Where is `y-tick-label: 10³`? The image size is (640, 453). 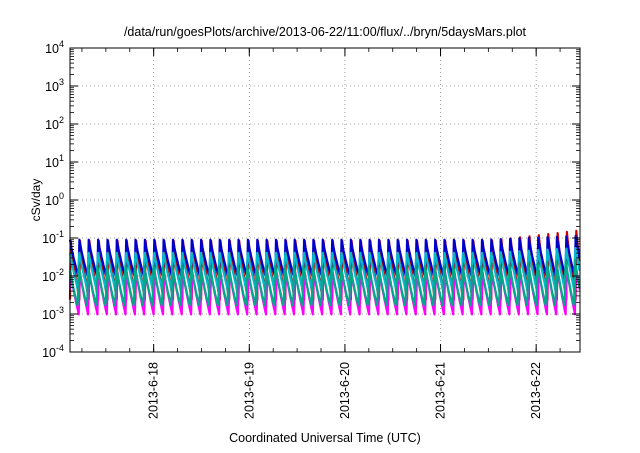
y-tick-label: 10³ is located at coordinates (54, 85).